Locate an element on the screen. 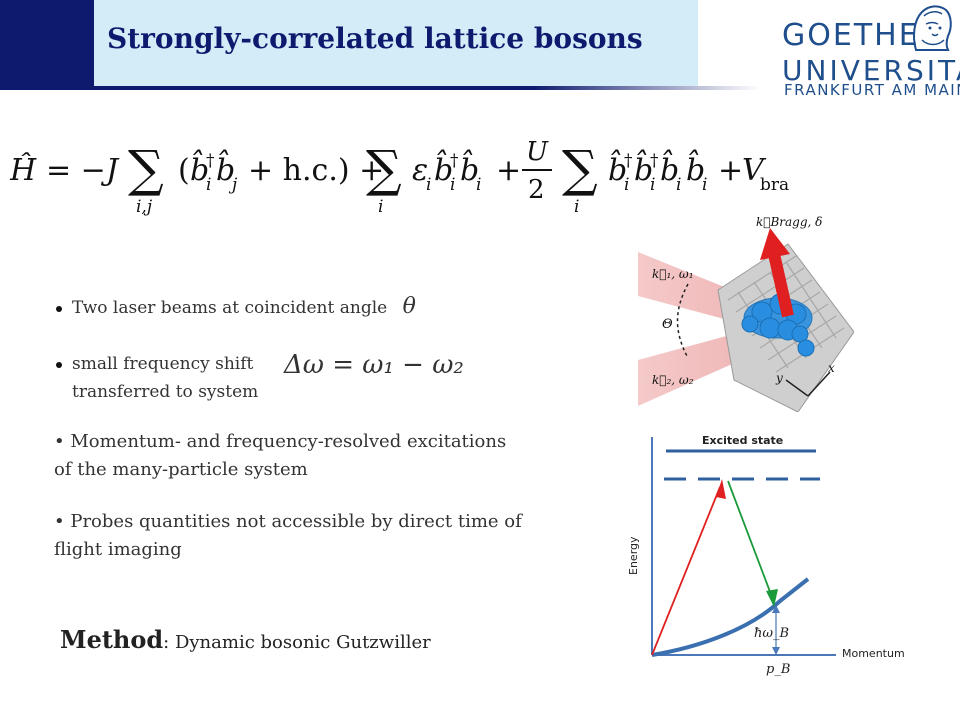 The image size is (960, 720). svg-text: j is located at coordinates (233, 185).